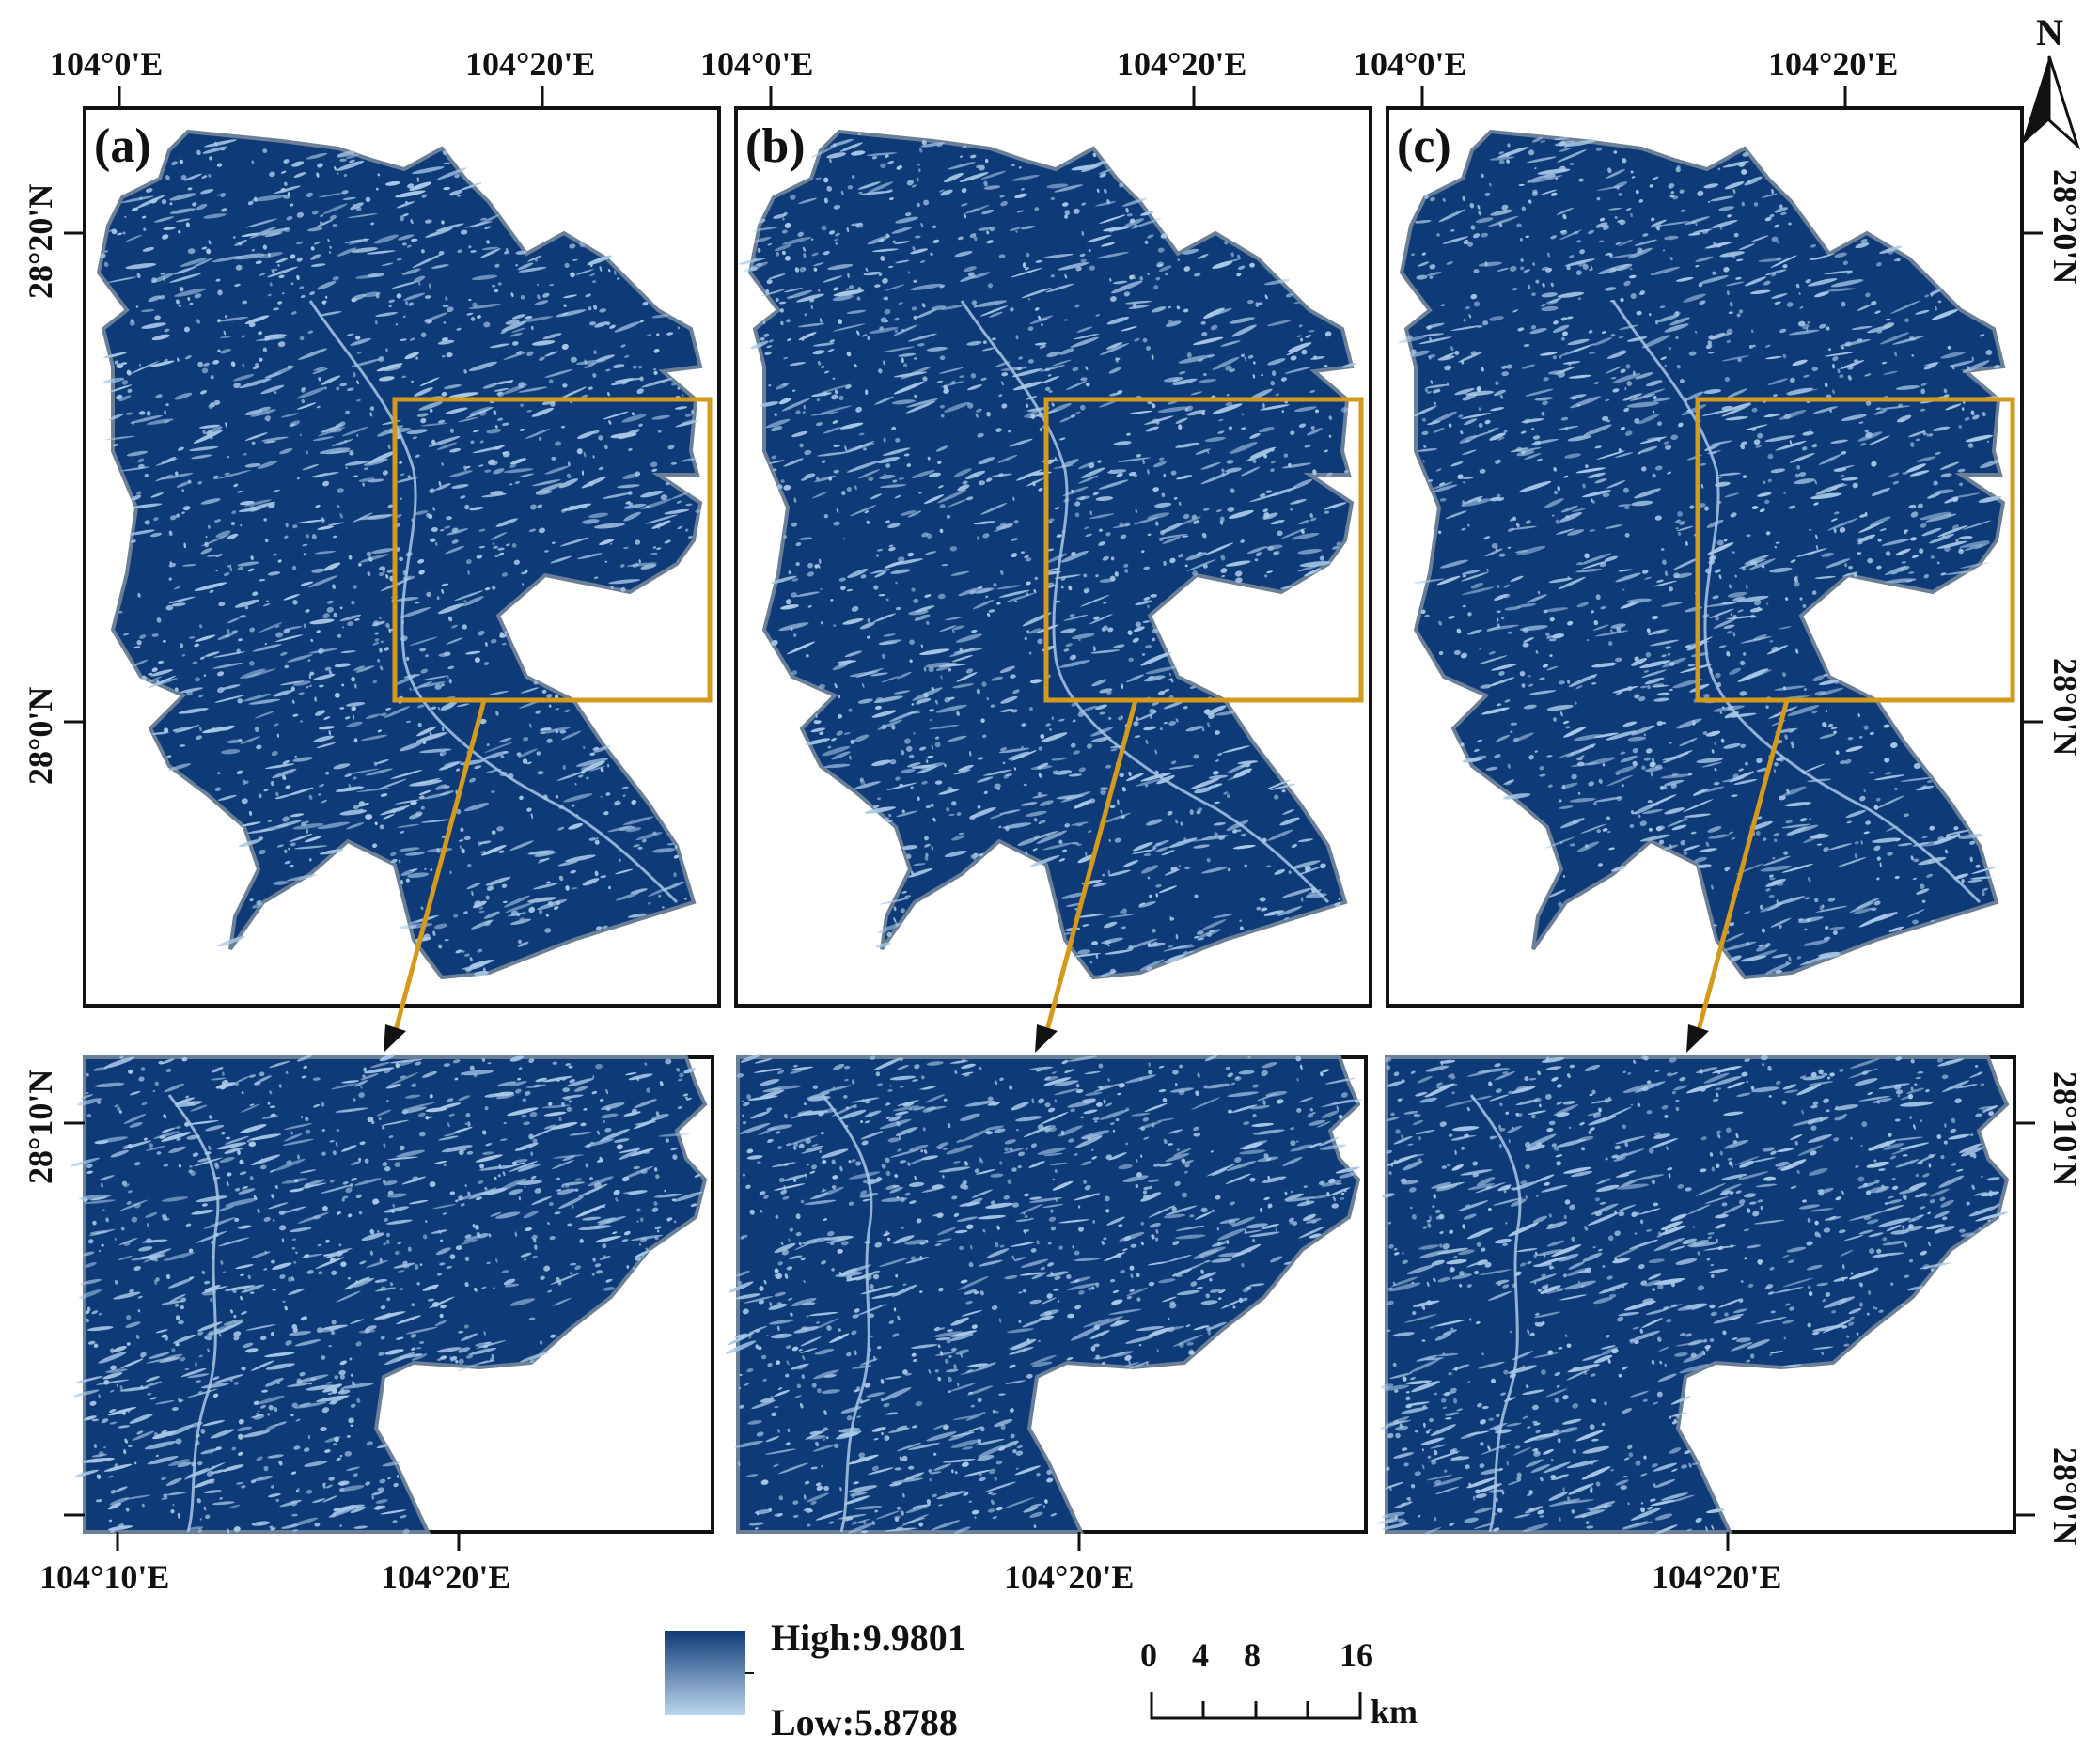 This screenshot has width=2100, height=1750. What do you see at coordinates (1148, 1655) in the screenshot?
I see `scale-tick-label: 0` at bounding box center [1148, 1655].